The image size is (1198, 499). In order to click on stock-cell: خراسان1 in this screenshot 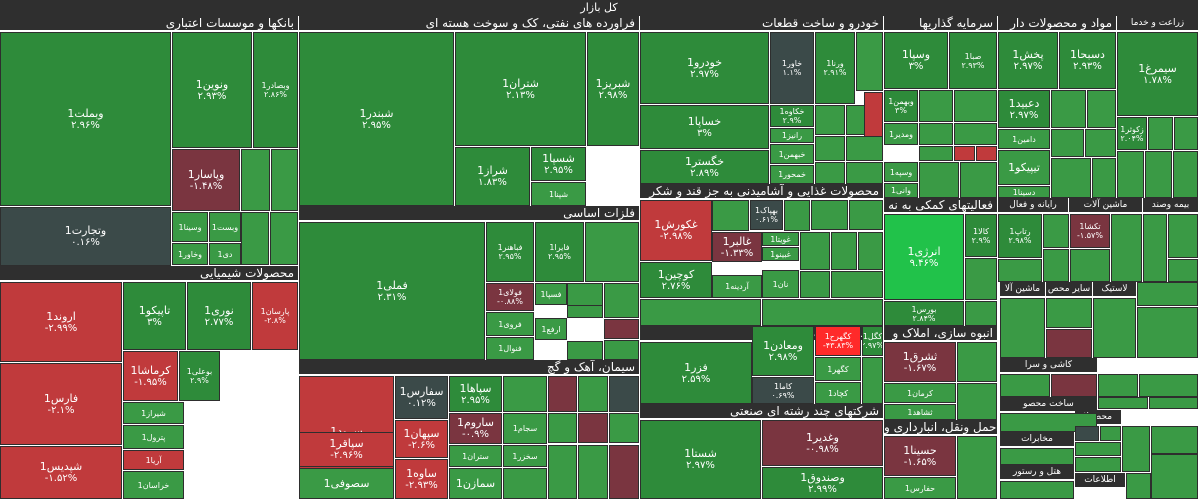, I will do `click(153, 485)`.